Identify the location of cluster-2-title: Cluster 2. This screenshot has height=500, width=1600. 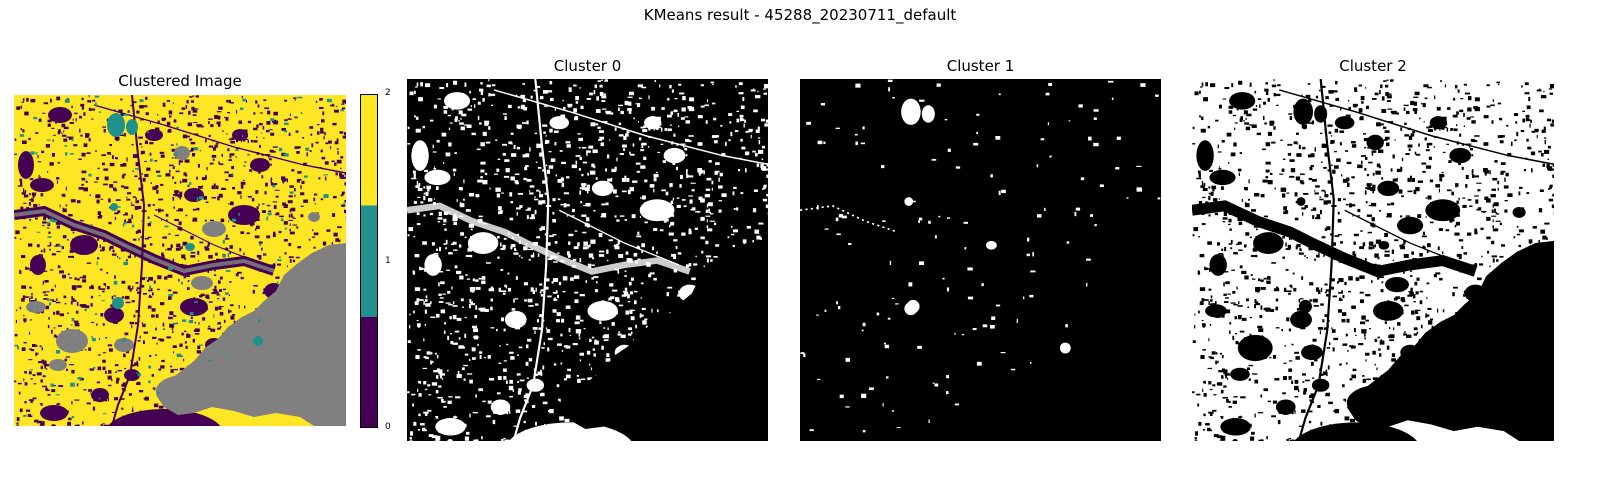
(1373, 66).